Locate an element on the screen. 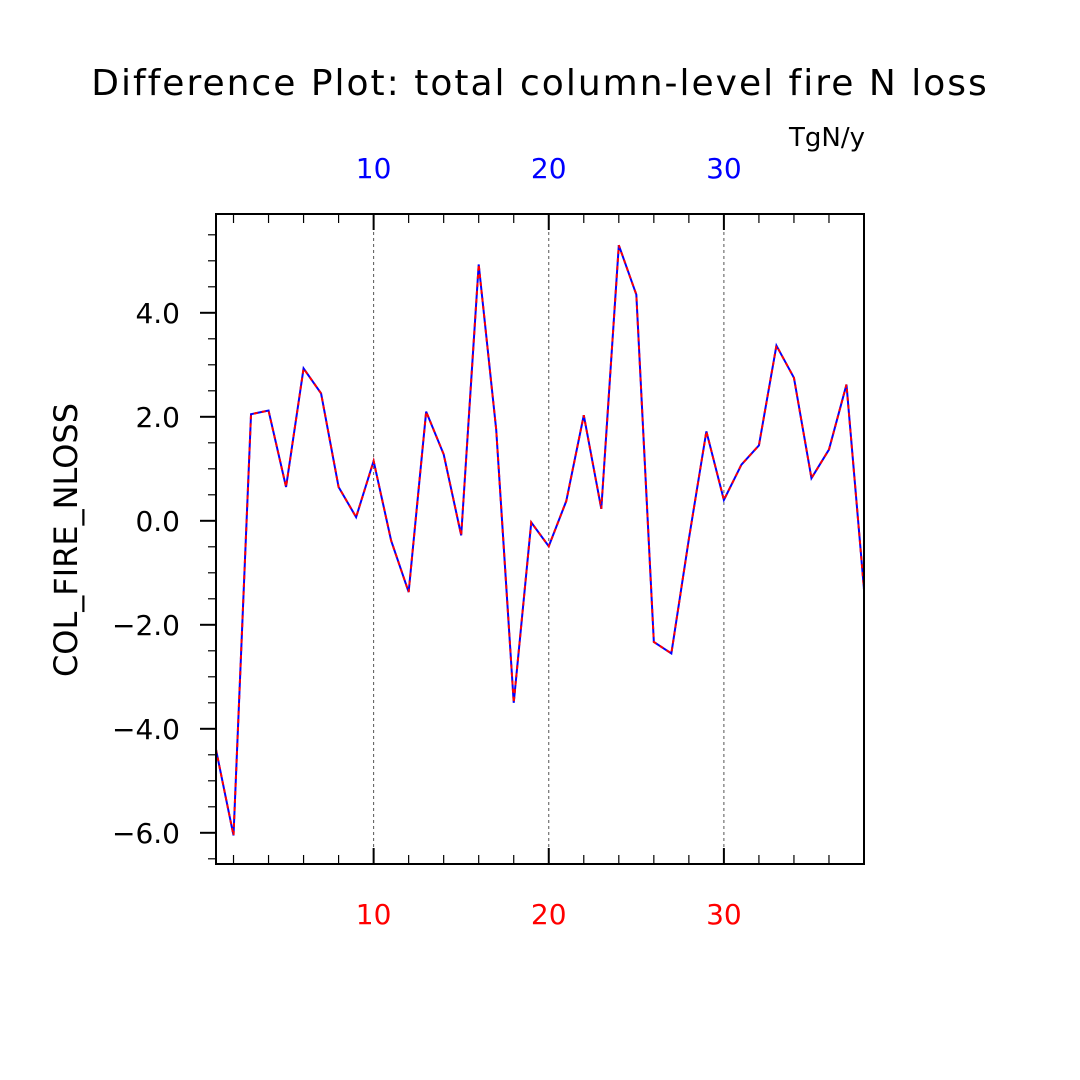  x-tick-label-bottom: 30 is located at coordinates (724, 914).